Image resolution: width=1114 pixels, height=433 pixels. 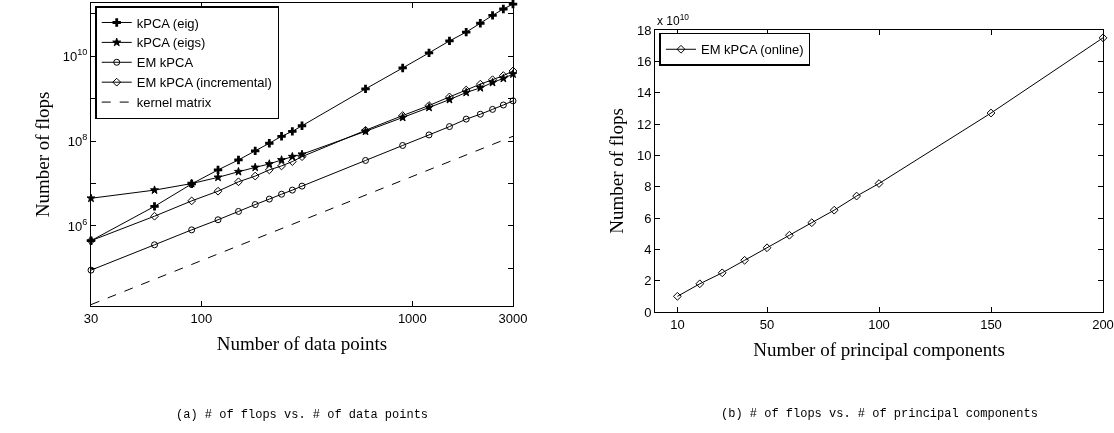 What do you see at coordinates (513, 318) in the screenshot?
I see `x-tick-label: 3000` at bounding box center [513, 318].